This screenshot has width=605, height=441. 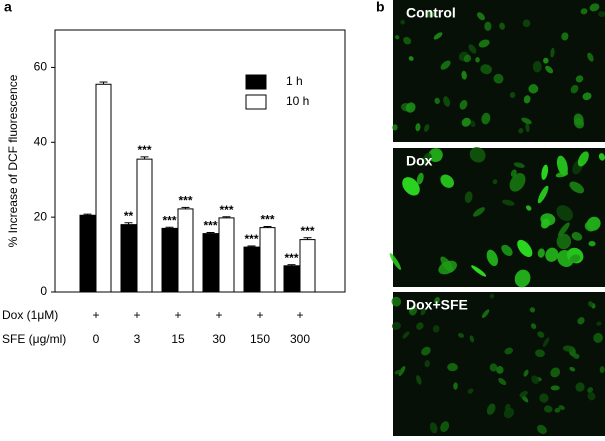 I want to click on y-tick-label: 60, so click(x=41, y=67).